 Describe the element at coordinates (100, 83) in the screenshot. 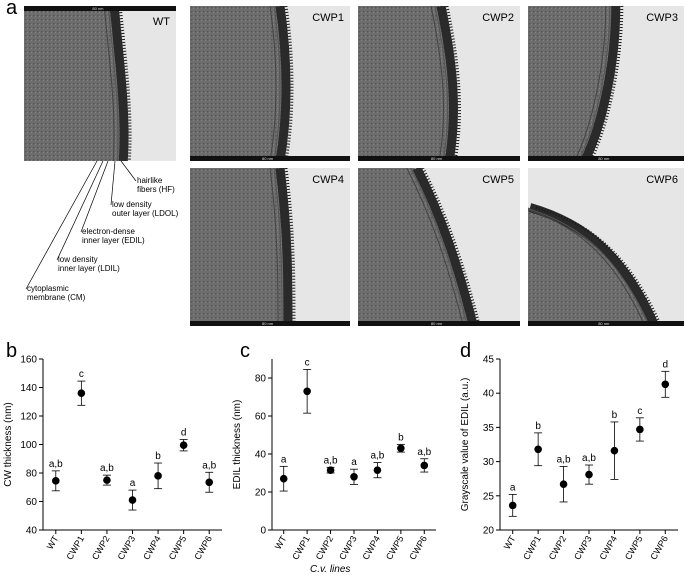

I see `em-image-wt: 80 nm WT` at that location.